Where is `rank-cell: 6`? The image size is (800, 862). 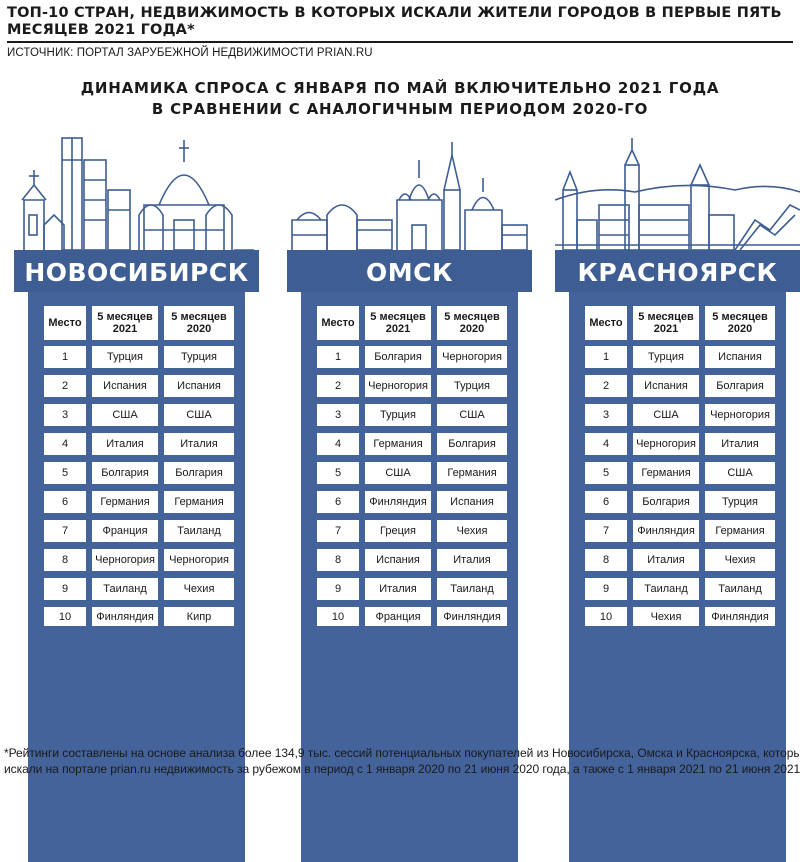
rank-cell: 6 is located at coordinates (606, 502).